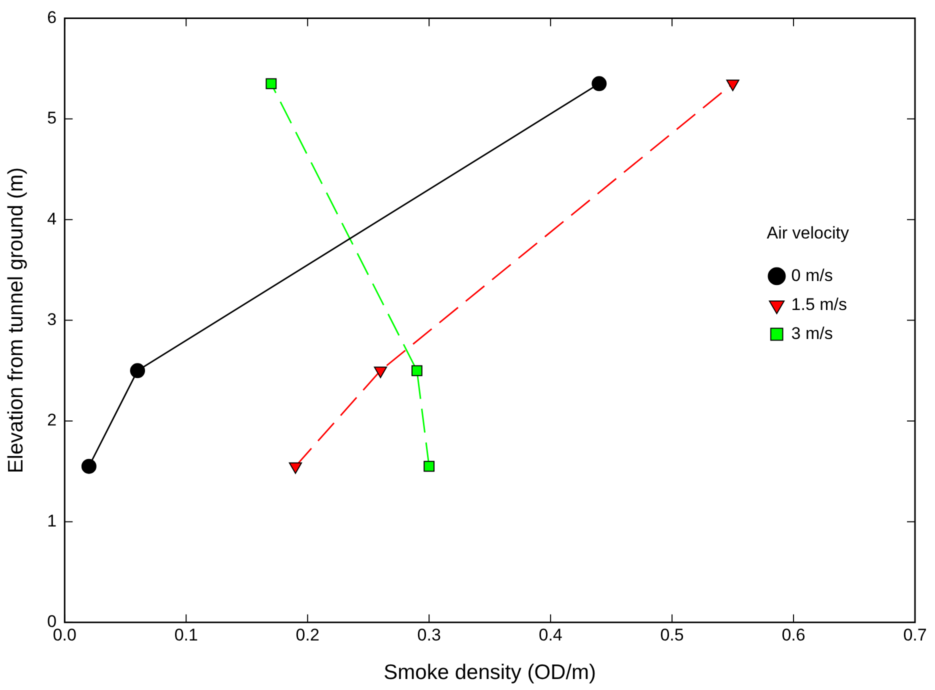  I want to click on y-tick-label: 1, so click(52, 520).